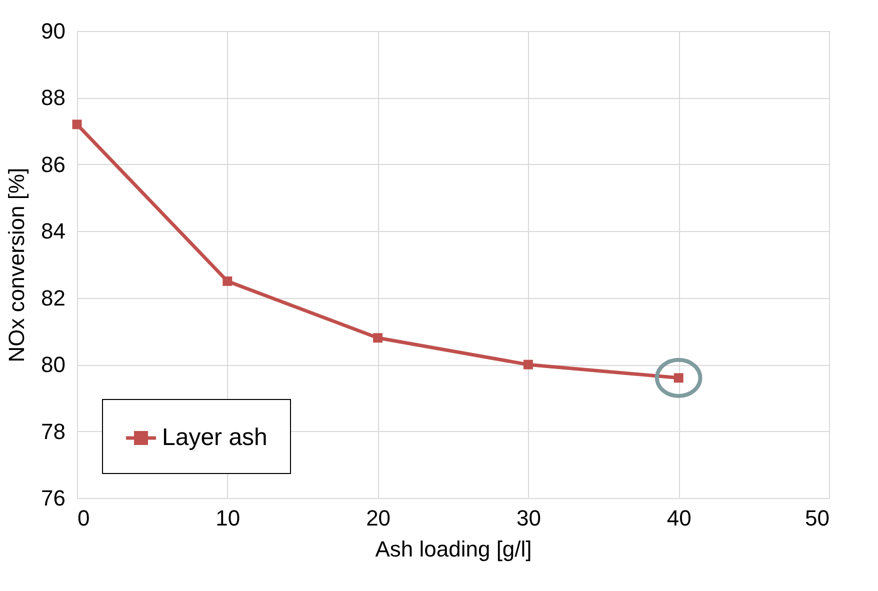  What do you see at coordinates (53, 231) in the screenshot?
I see `y-tick-label: 84` at bounding box center [53, 231].